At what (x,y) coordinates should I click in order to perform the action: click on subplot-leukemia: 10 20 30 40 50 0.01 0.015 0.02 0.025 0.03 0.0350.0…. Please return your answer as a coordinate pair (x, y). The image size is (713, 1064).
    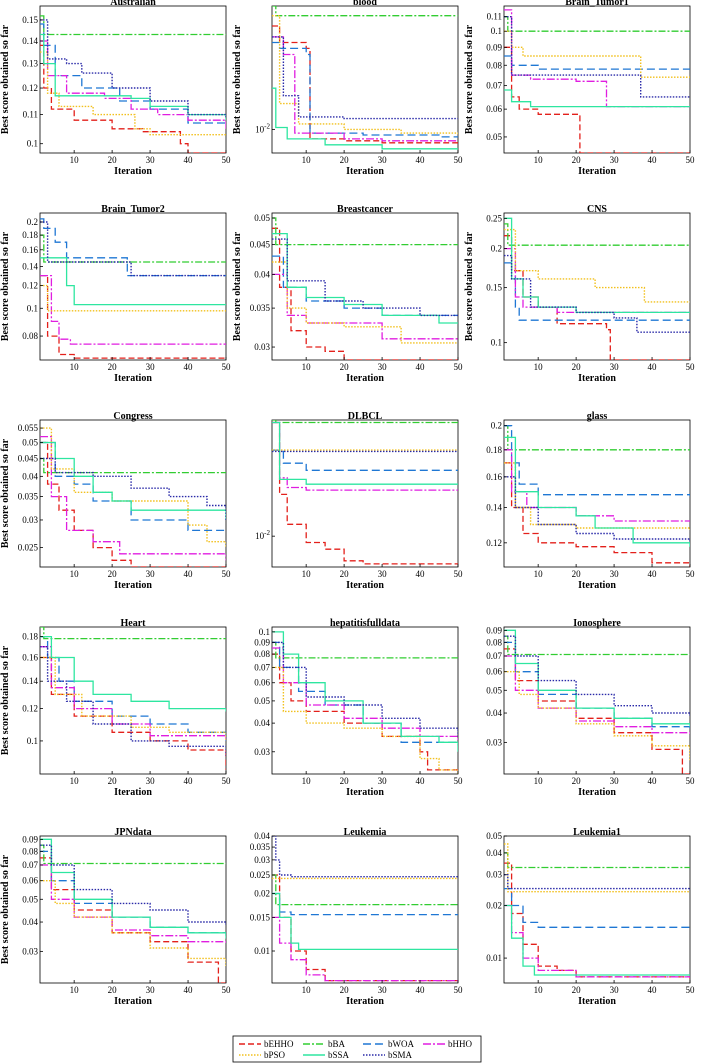
    Looking at the image, I should click on (356, 917).